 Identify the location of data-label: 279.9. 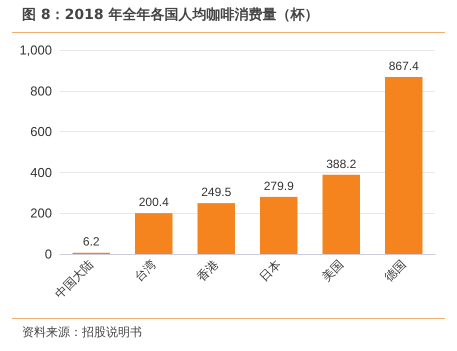
(279, 185).